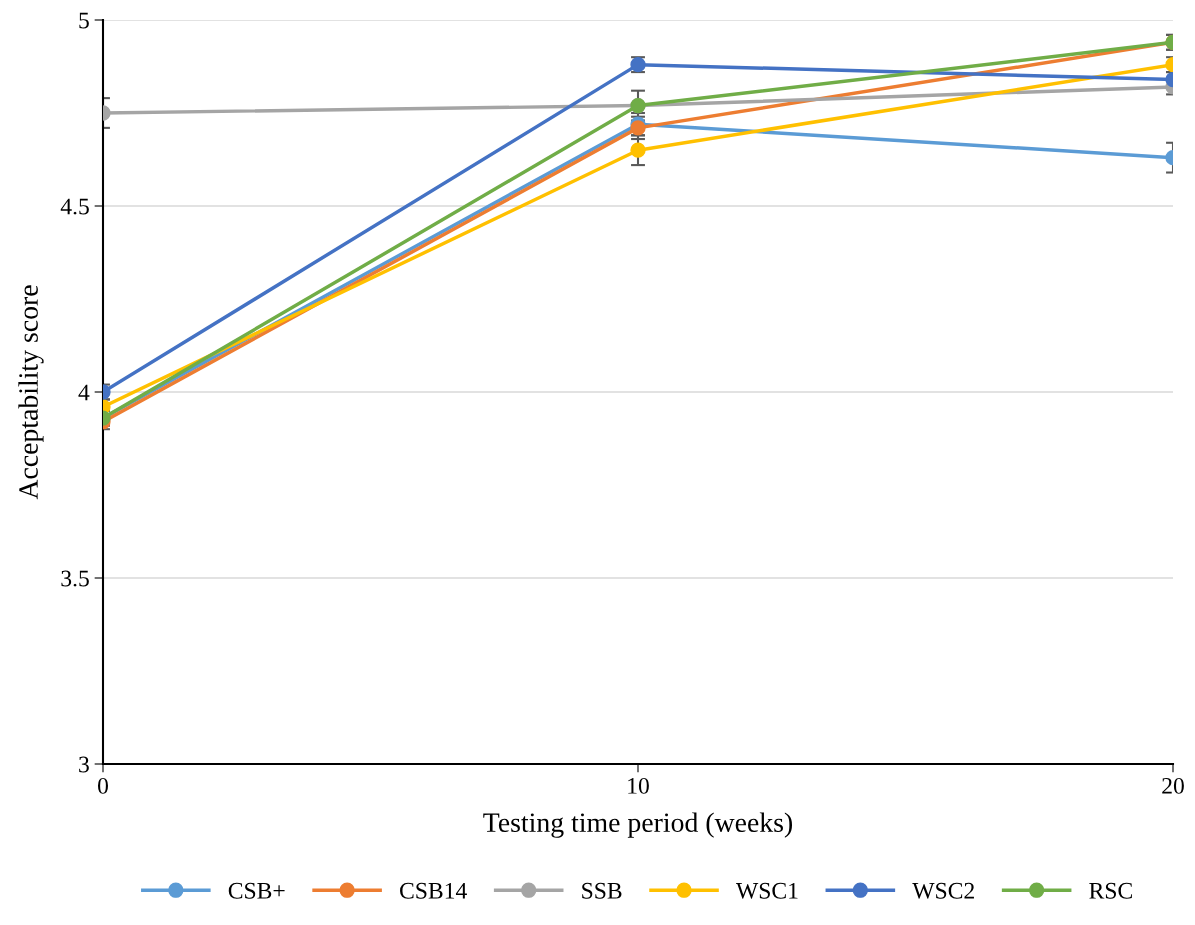  I want to click on x-tick-label: 10, so click(638, 785).